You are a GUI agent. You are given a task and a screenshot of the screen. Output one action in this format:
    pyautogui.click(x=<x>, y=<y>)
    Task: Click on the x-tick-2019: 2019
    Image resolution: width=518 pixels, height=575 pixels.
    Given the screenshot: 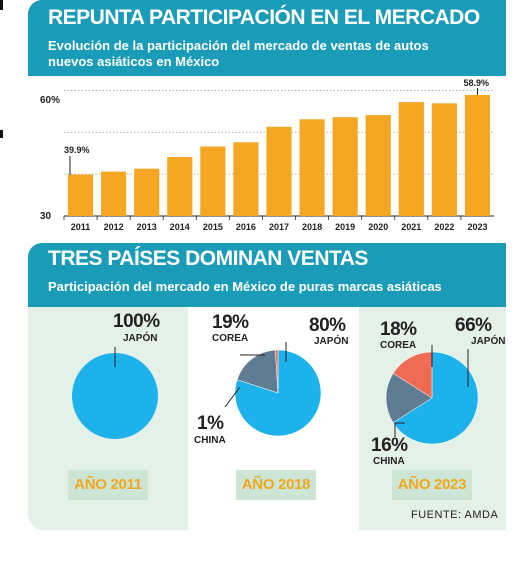 What is the action you would take?
    pyautogui.click(x=345, y=227)
    